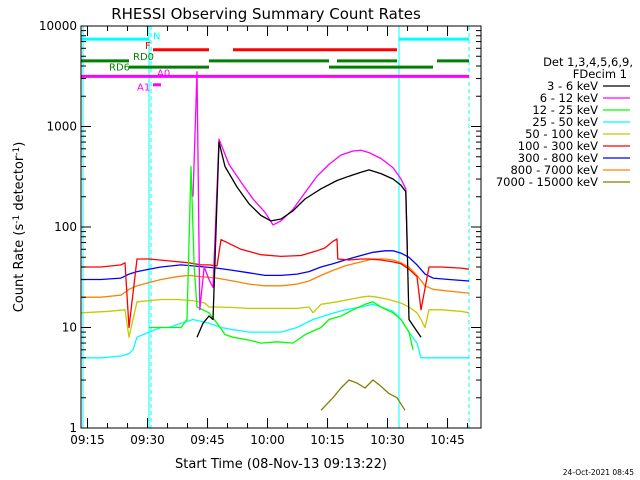 This screenshot has height=480, width=640. I want to click on x-tick-label: 10:45, so click(447, 440).